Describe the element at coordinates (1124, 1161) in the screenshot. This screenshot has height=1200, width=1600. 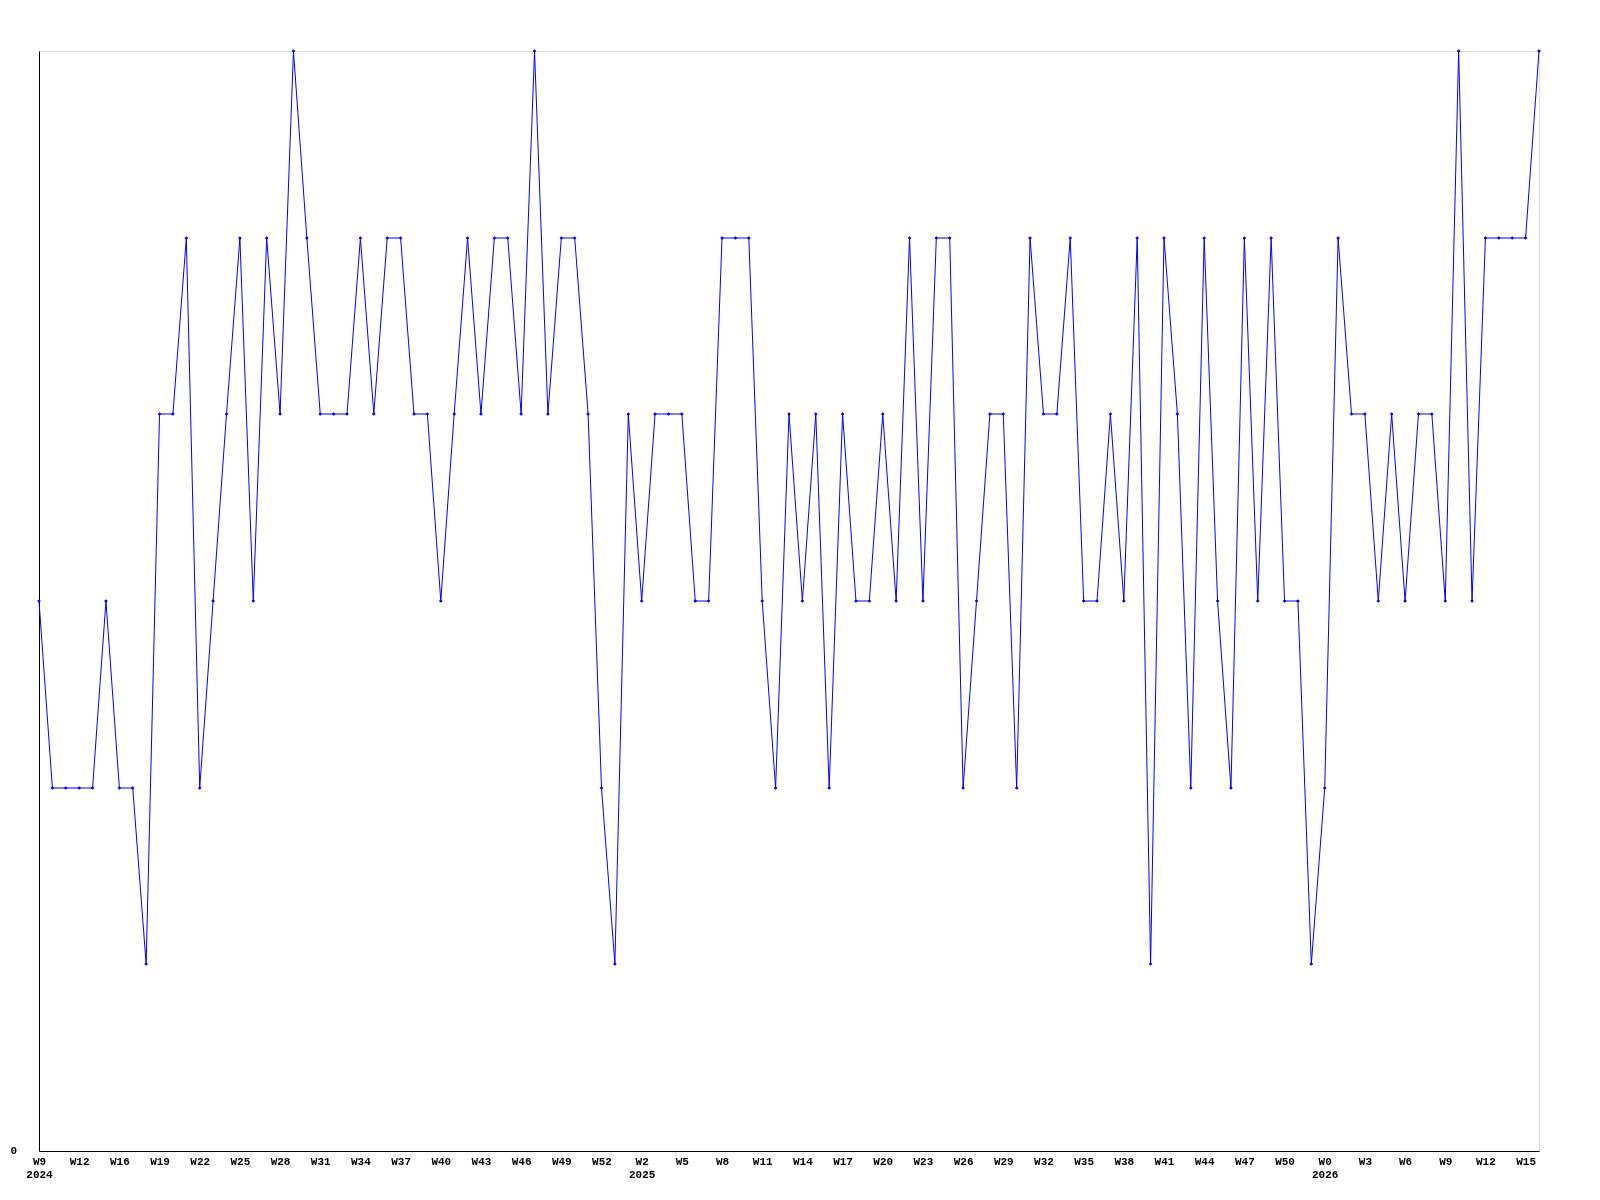
I see `x-tick-label: W38` at that location.